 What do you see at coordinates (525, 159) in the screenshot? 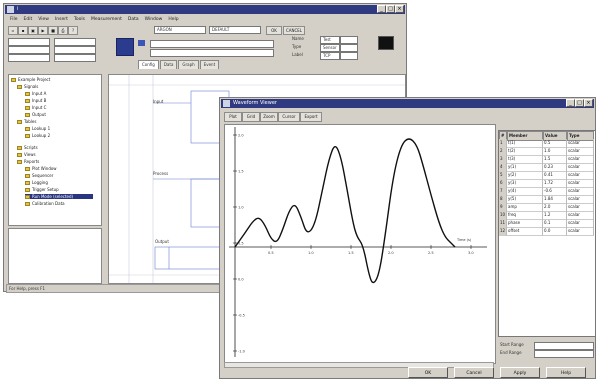
I see `table-cell: t(3)` at bounding box center [525, 159].